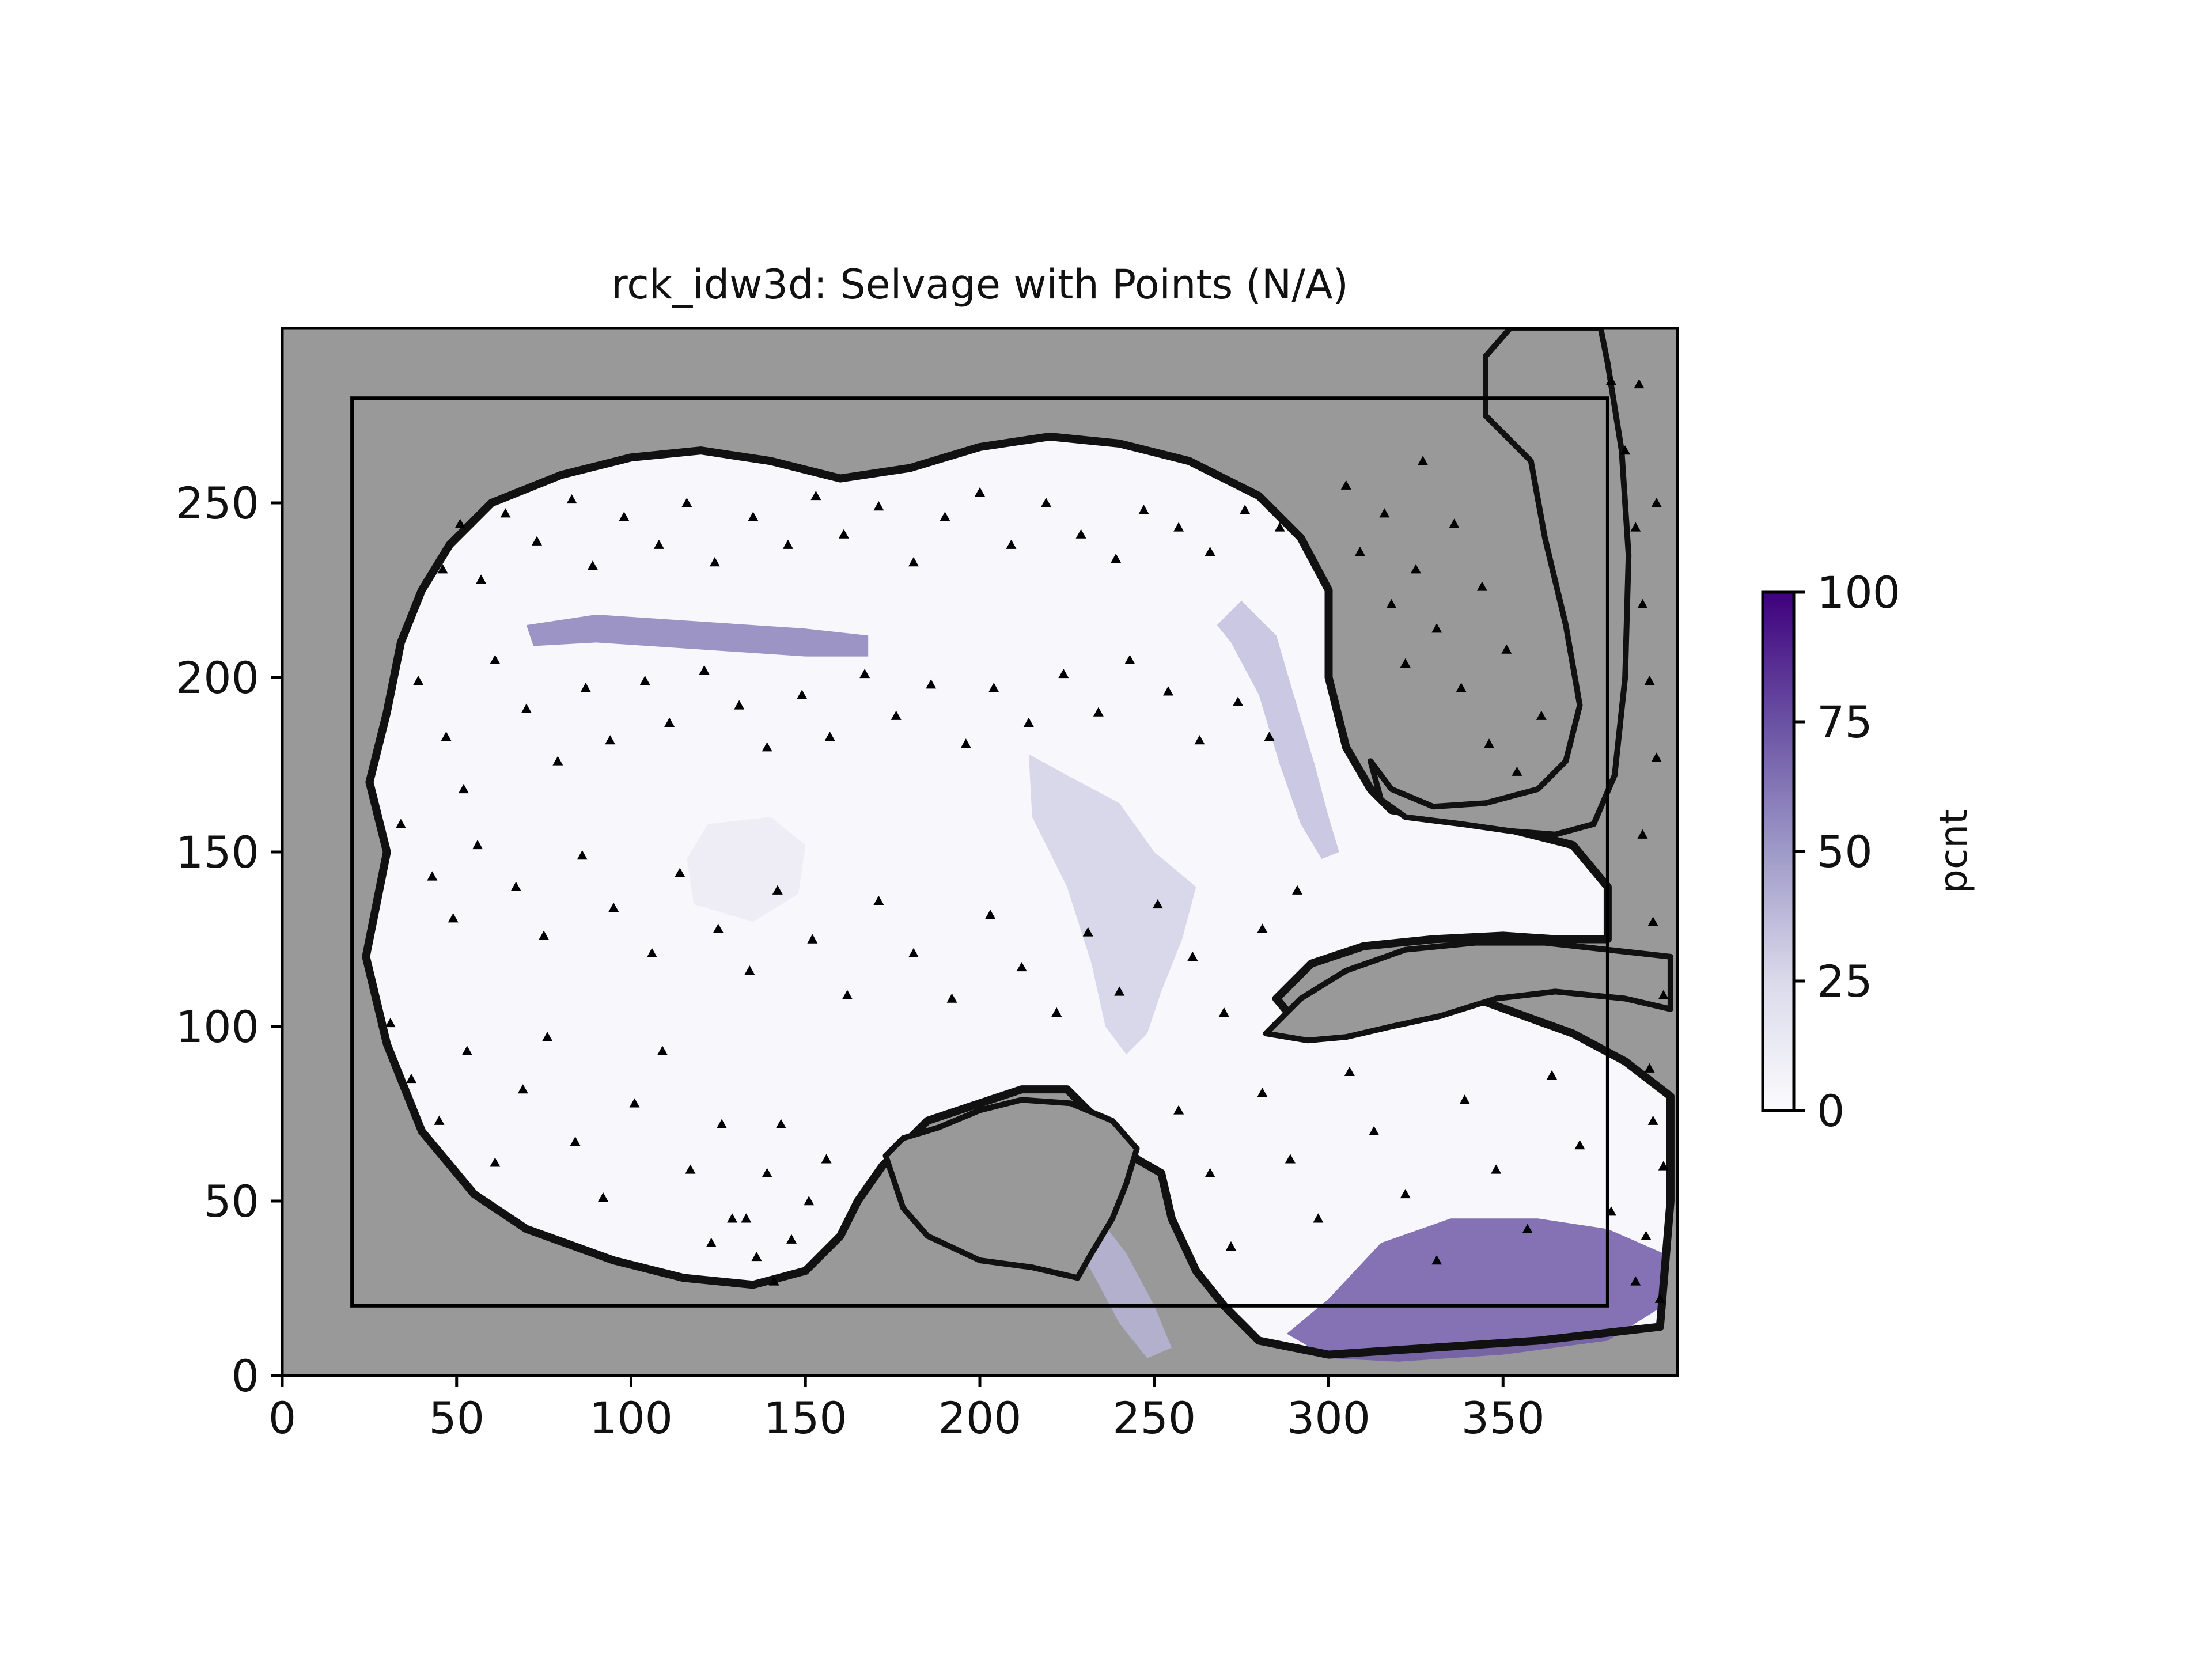 The width and height of the screenshot is (2212, 1659). What do you see at coordinates (456, 1418) in the screenshot?
I see `x-tick-label: 50` at bounding box center [456, 1418].